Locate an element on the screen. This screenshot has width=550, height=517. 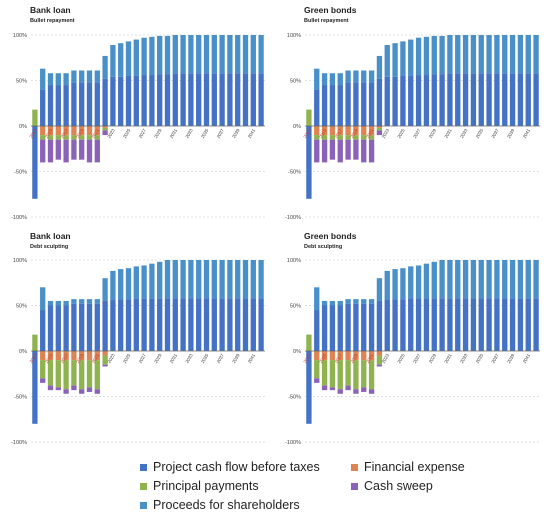
x-tick-label: 2029 is located at coordinates (158, 359).